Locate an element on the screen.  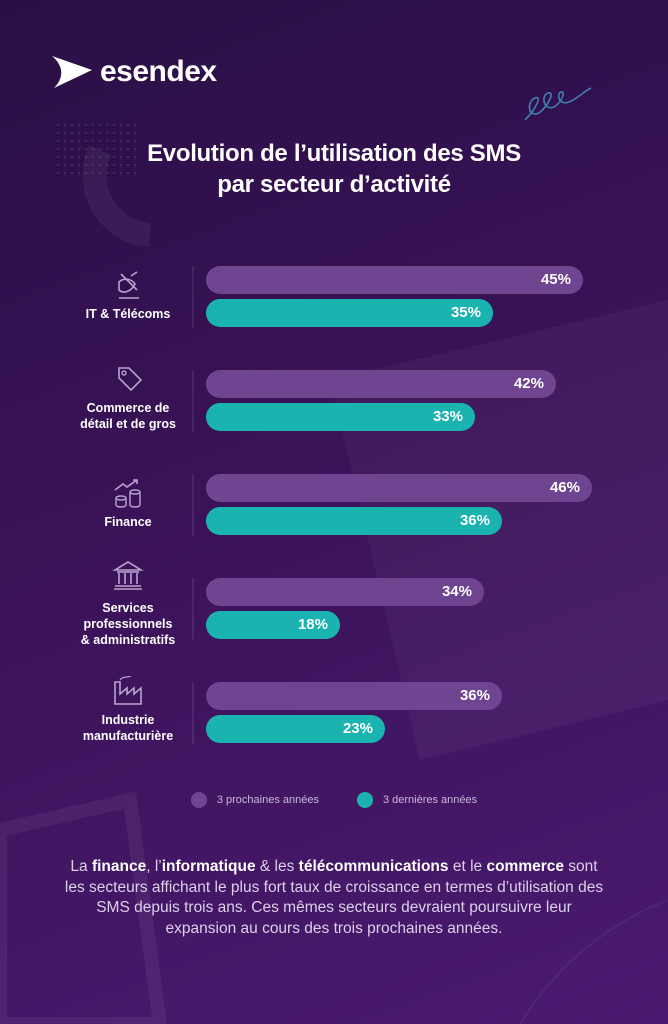
footer-segment: & les is located at coordinates (277, 866).